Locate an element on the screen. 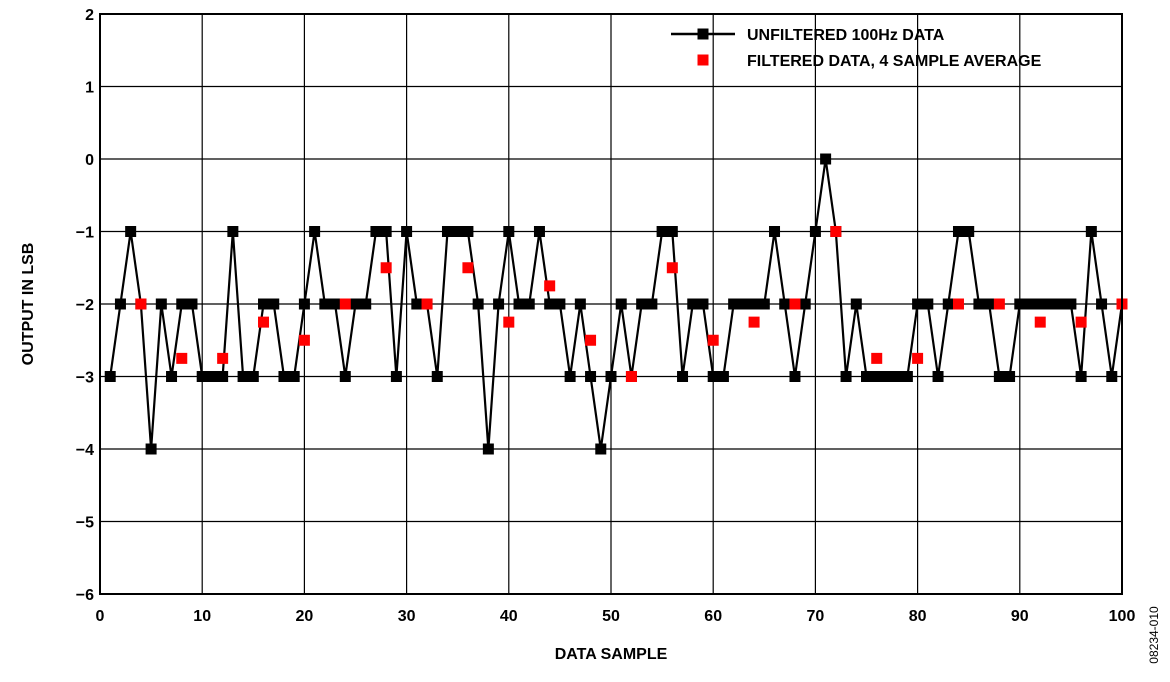 This screenshot has height=682, width=1170. x-tick-label: 100 is located at coordinates (1122, 616).